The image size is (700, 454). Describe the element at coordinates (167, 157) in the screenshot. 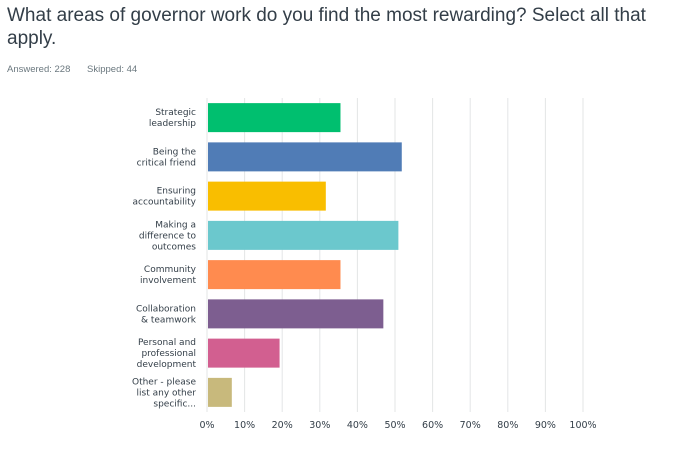

I see `category-label: Being the critical friend` at that location.